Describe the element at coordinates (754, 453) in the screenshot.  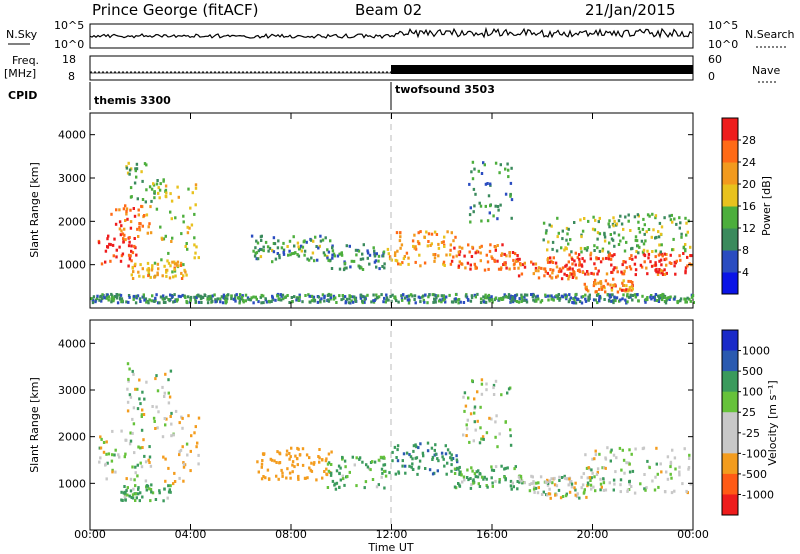
I see `colorbar-tick-5: -100` at that location.